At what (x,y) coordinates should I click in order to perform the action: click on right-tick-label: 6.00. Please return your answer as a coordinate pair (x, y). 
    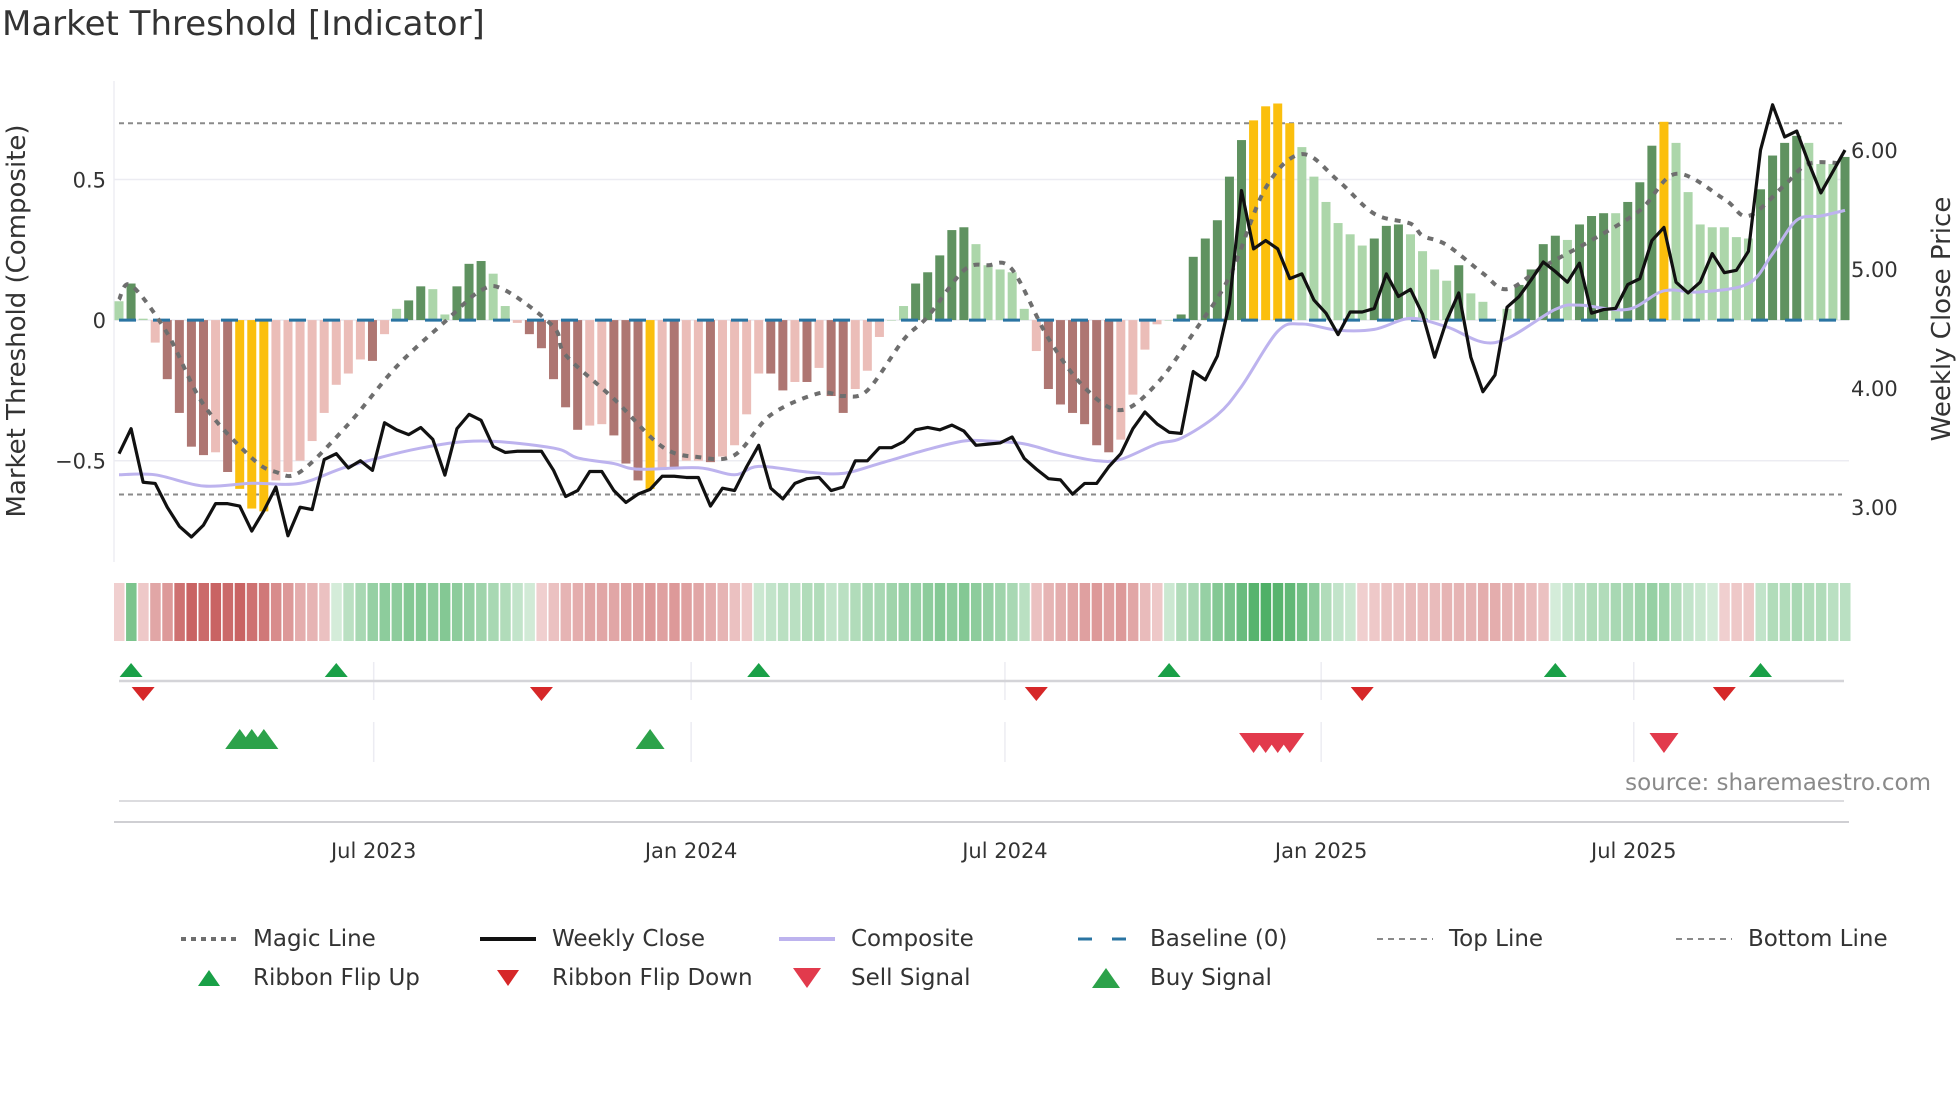
    Looking at the image, I should click on (1874, 151).